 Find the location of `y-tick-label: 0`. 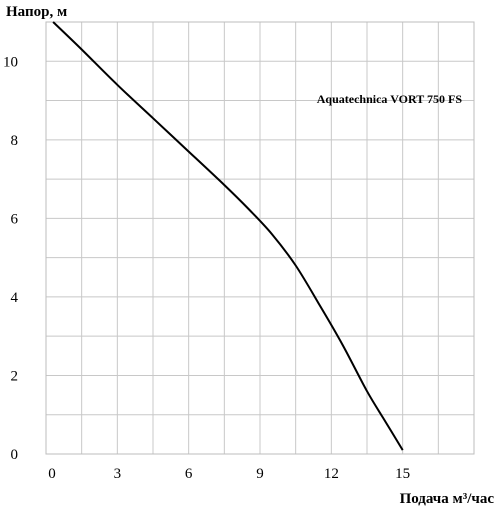

y-tick-label: 0 is located at coordinates (15, 455).